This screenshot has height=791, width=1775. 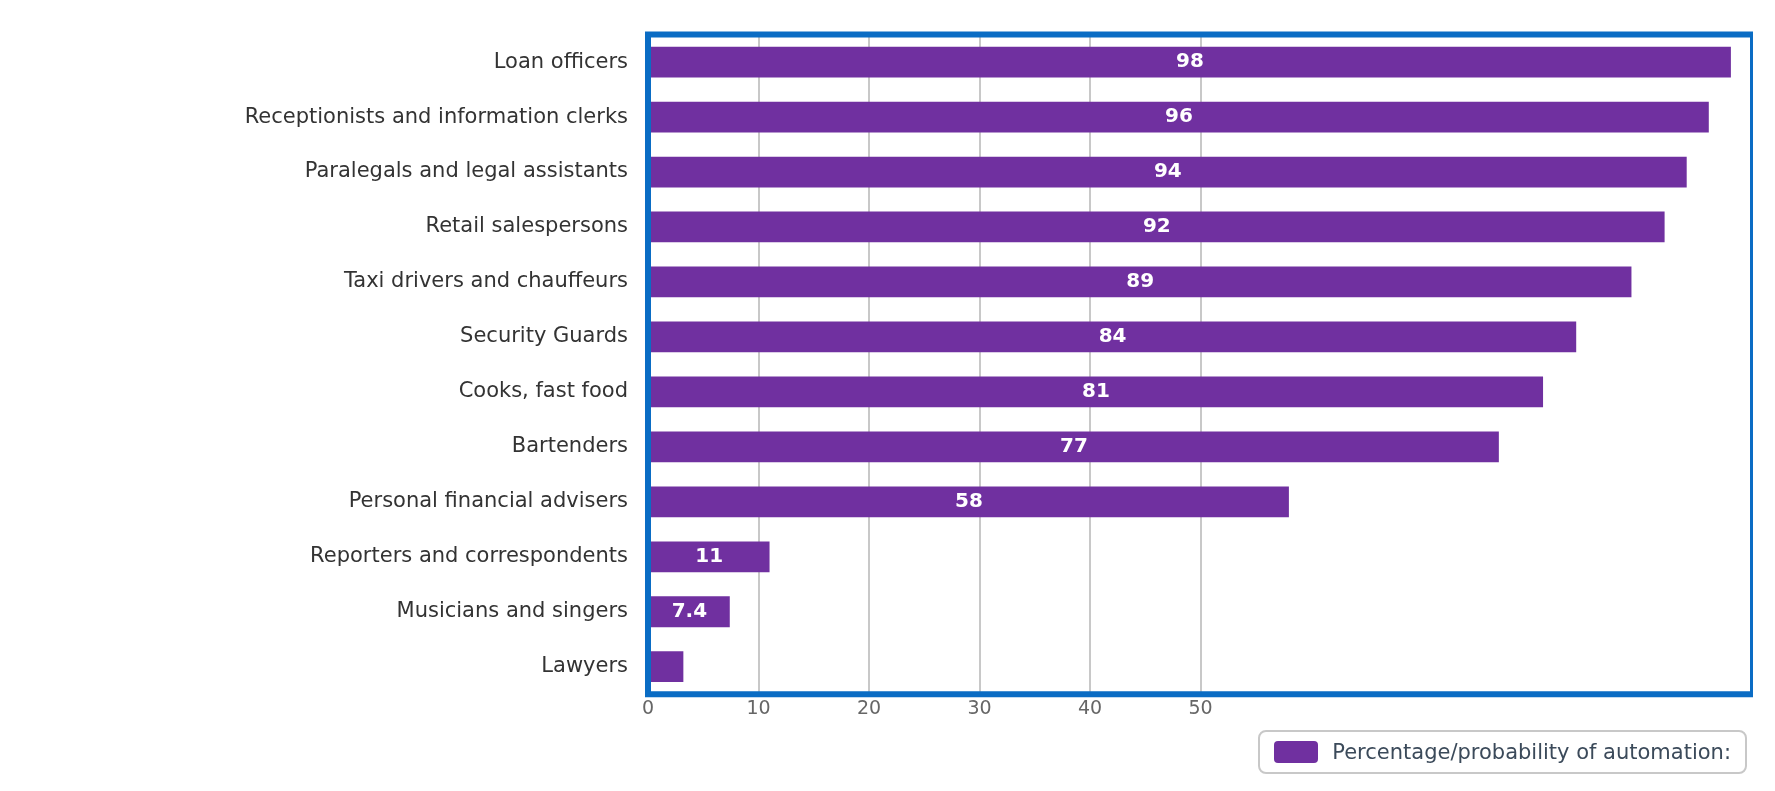 What do you see at coordinates (560, 60) in the screenshot?
I see `y-tick-label: Loan officers` at bounding box center [560, 60].